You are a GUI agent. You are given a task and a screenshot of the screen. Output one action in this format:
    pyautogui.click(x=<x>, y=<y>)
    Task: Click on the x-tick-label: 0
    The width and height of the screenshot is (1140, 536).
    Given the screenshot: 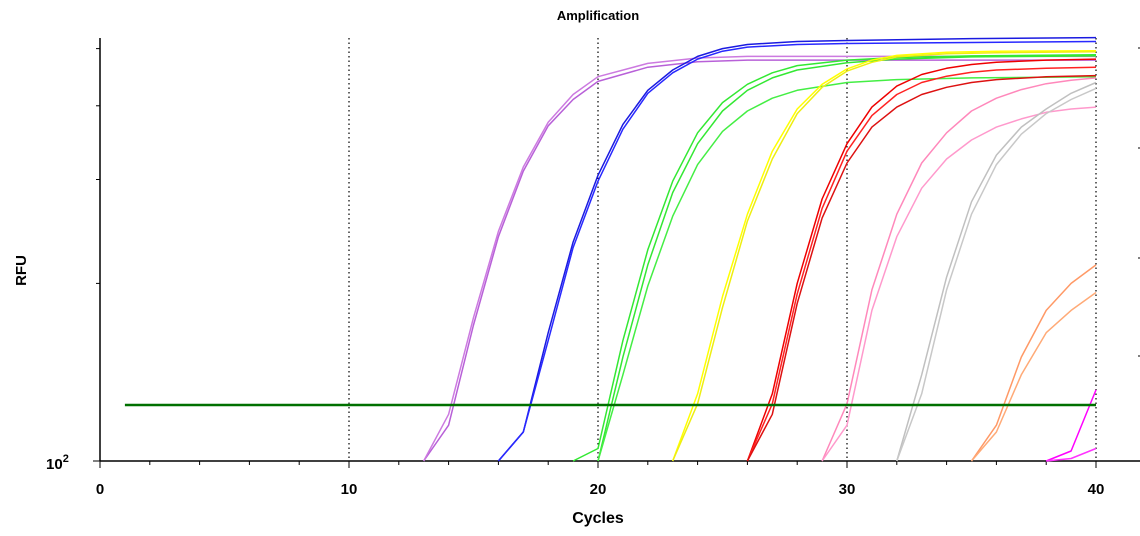 What is the action you would take?
    pyautogui.click(x=100, y=489)
    